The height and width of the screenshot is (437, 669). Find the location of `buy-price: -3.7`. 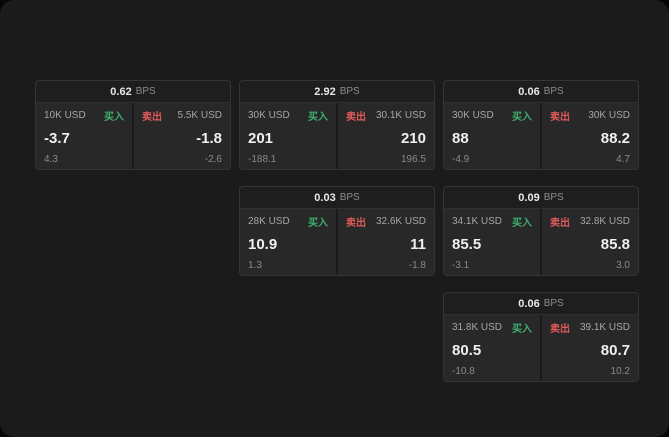

buy-price: -3.7 is located at coordinates (57, 138).